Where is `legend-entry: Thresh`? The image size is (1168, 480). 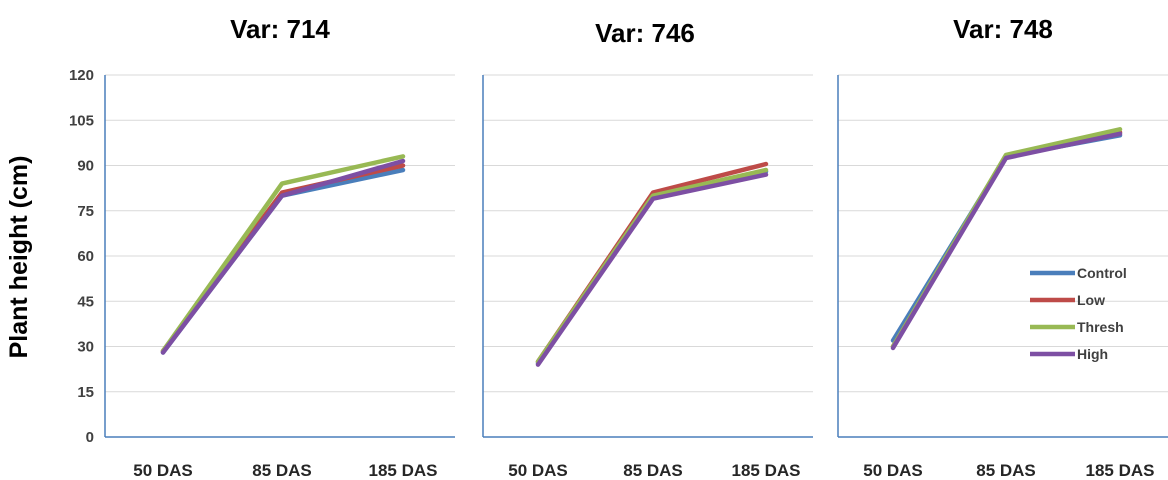 legend-entry: Thresh is located at coordinates (1077, 327).